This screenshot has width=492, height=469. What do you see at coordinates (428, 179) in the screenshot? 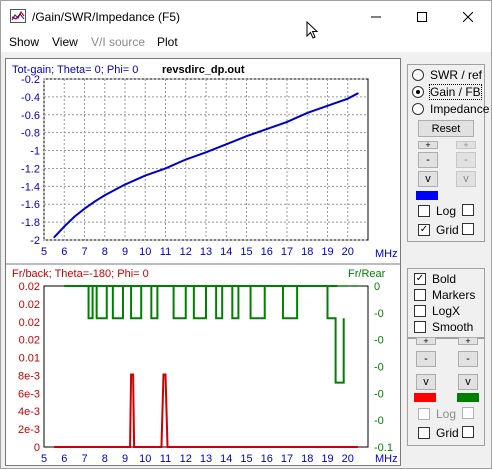
I see `left-v-button: v` at bounding box center [428, 179].